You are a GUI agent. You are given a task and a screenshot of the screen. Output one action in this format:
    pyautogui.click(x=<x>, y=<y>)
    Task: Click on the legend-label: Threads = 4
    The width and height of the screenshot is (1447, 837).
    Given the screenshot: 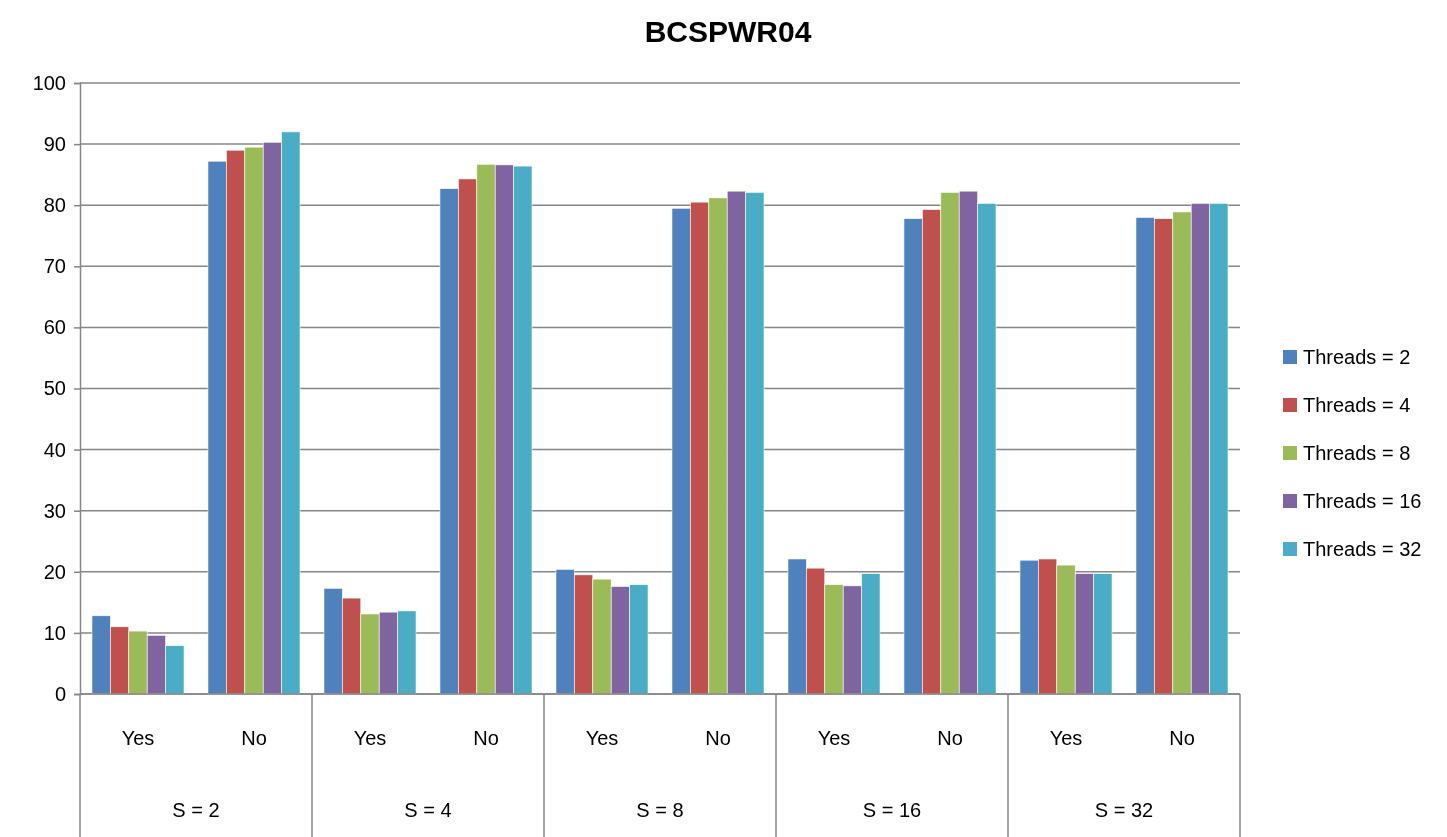 What is the action you would take?
    pyautogui.click(x=1357, y=405)
    